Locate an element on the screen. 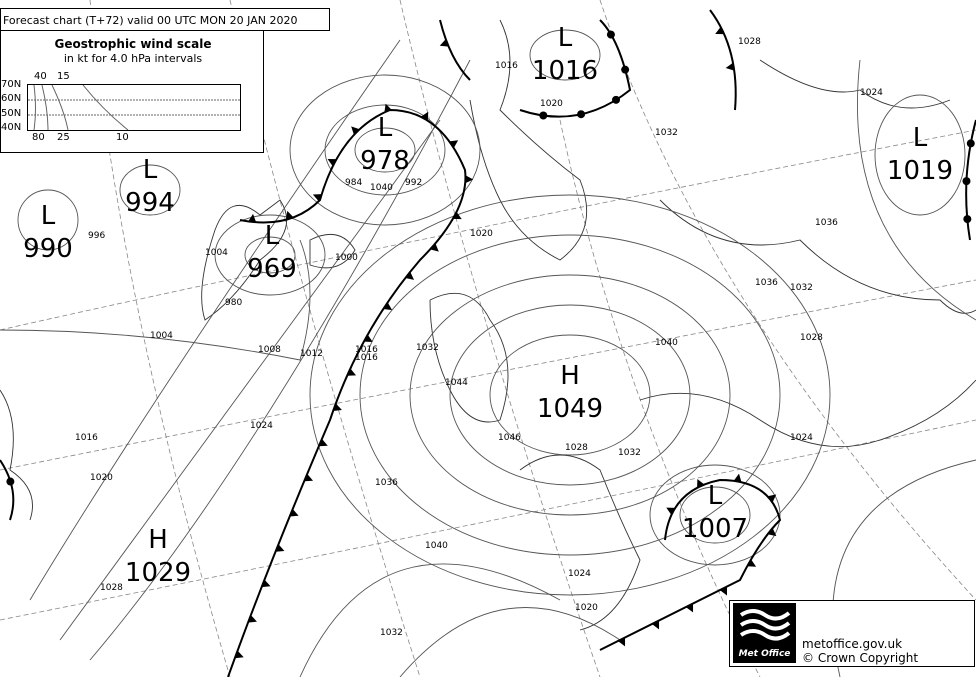  central-pressure-value: 978 is located at coordinates (385, 161).